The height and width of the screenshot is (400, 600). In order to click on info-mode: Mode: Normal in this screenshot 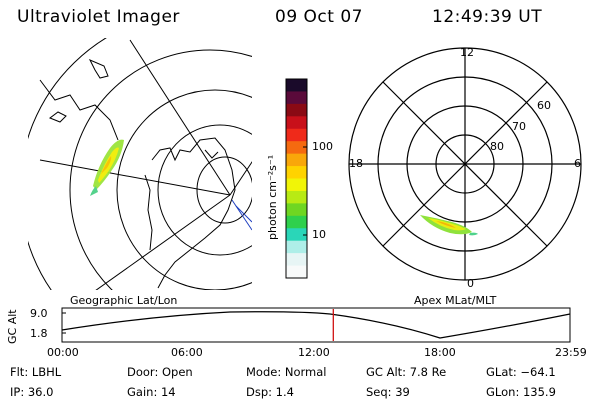, I will do `click(286, 372)`.